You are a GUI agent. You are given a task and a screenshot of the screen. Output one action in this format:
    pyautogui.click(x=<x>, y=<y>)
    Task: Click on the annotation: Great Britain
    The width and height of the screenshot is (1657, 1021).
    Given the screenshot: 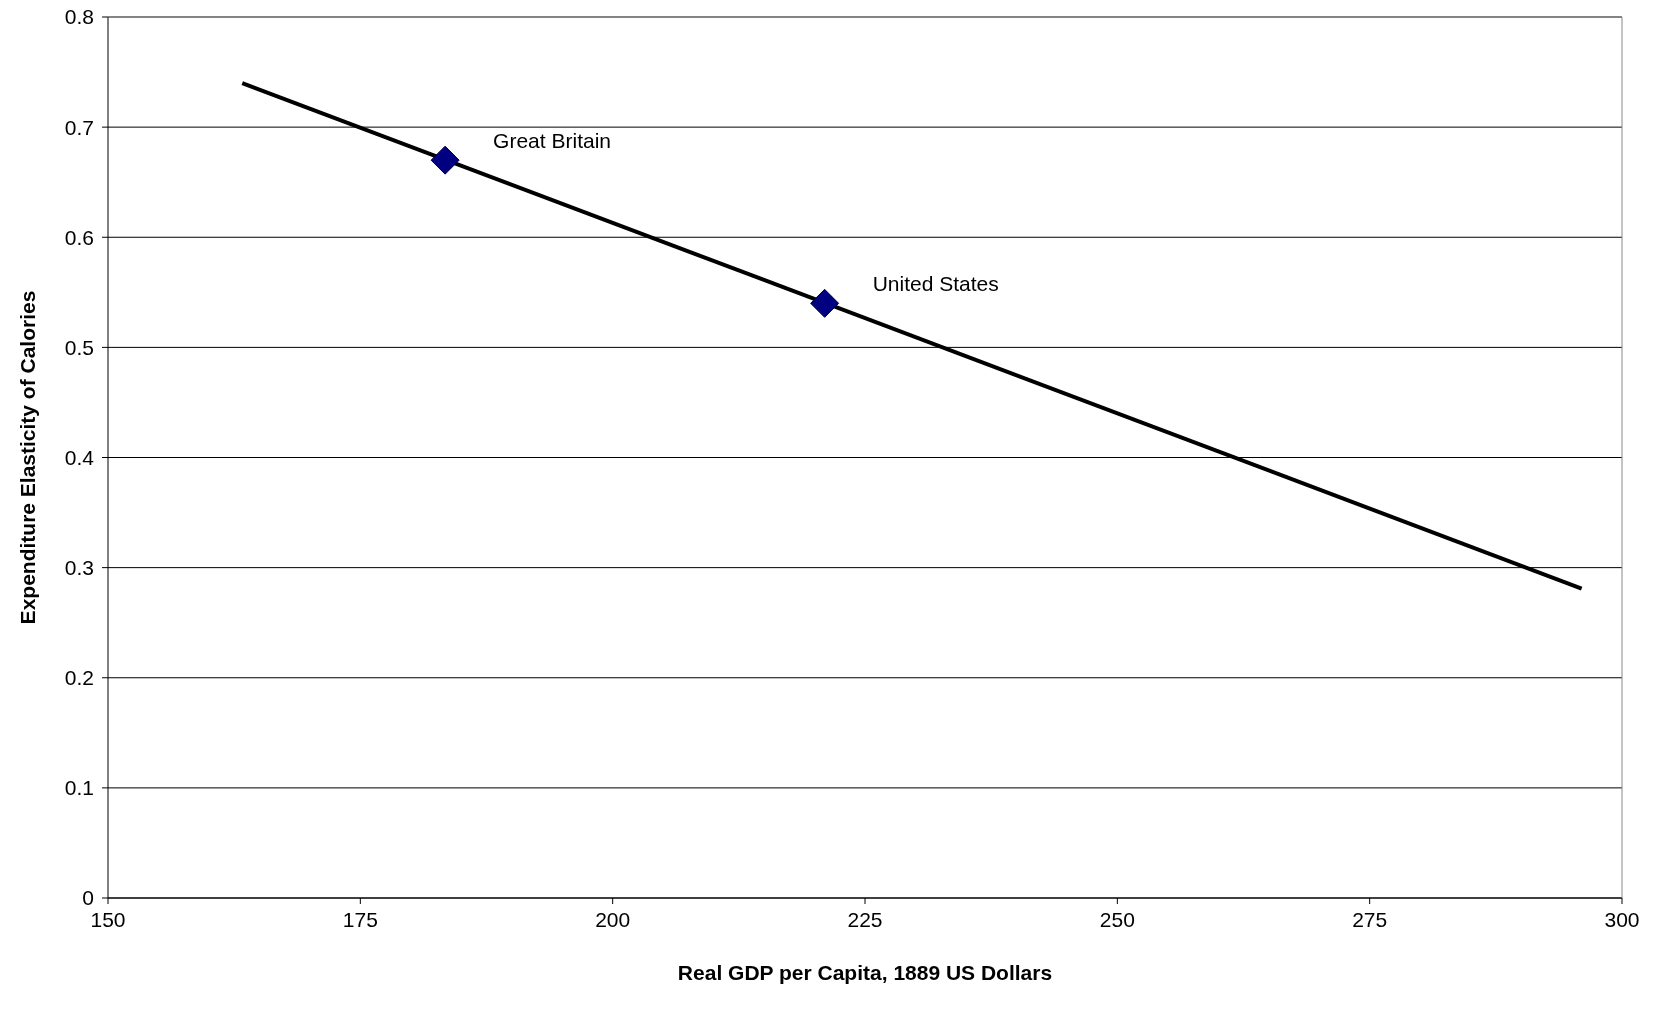 What is the action you would take?
    pyautogui.click(x=552, y=141)
    